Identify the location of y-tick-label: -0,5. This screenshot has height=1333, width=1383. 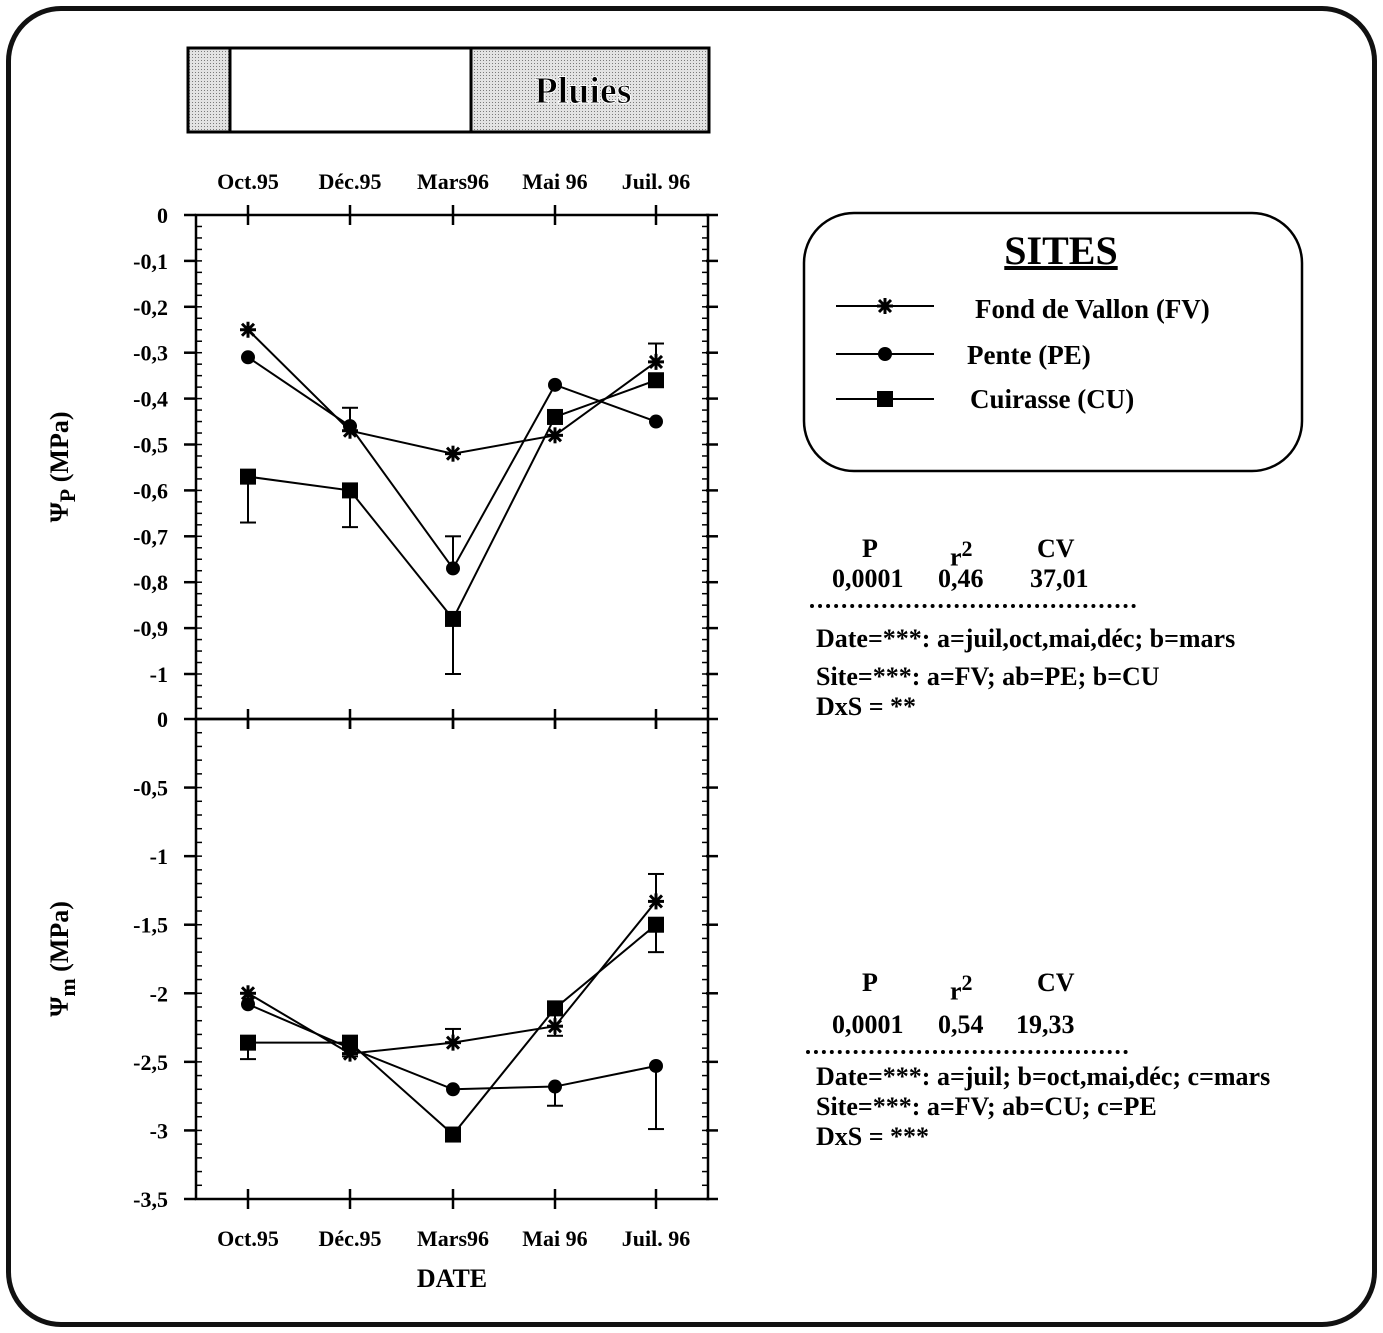
(150, 445).